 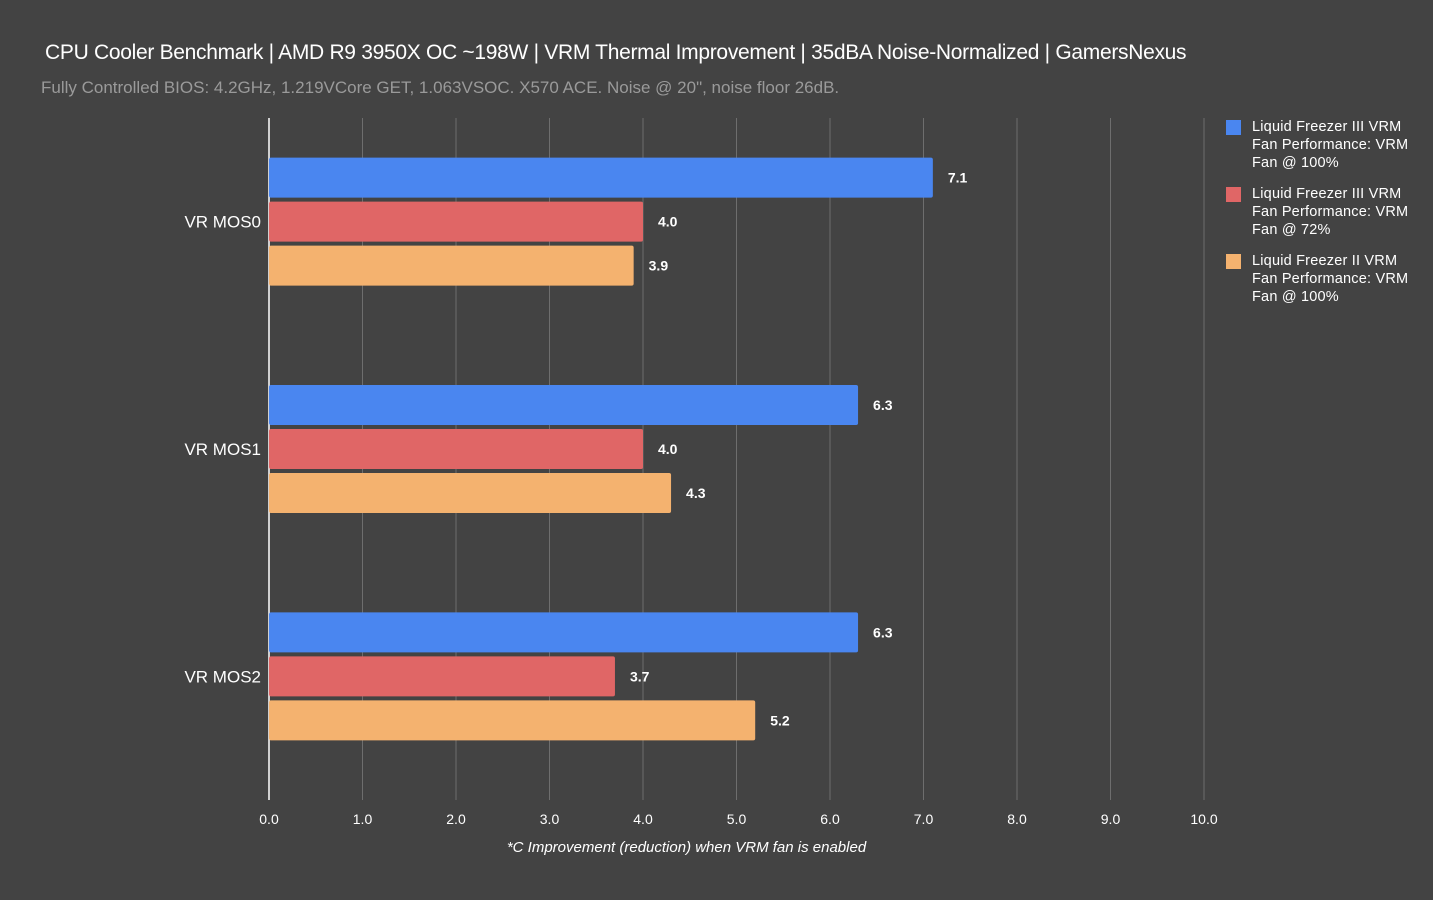 What do you see at coordinates (659, 266) in the screenshot?
I see `data-label: 3.9` at bounding box center [659, 266].